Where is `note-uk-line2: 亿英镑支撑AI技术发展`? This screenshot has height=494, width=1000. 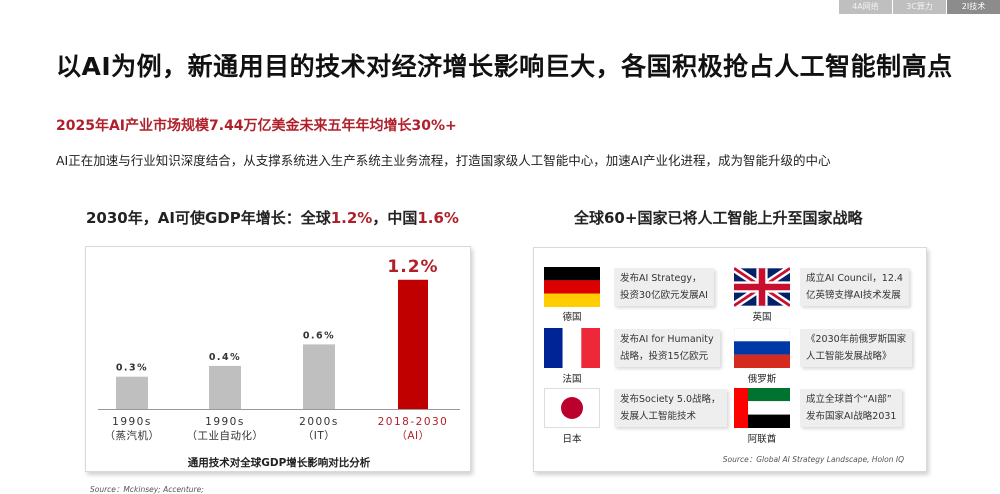 note-uk-line2: 亿英镑支撑AI技术发展 is located at coordinates (853, 295).